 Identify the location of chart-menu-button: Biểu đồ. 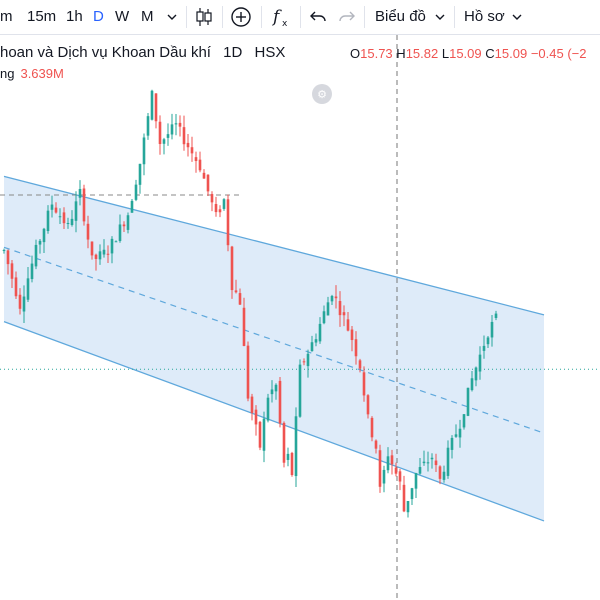
(400, 16).